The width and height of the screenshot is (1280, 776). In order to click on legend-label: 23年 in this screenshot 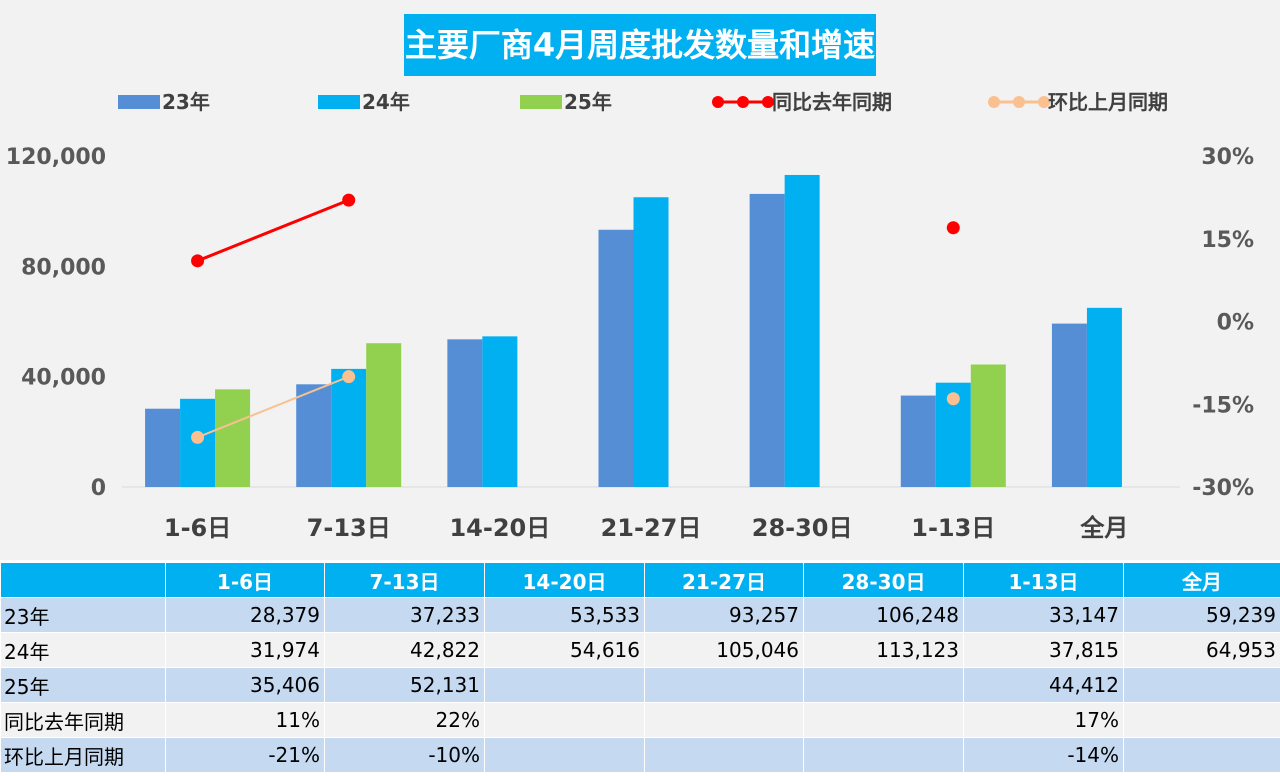, I will do `click(186, 102)`.